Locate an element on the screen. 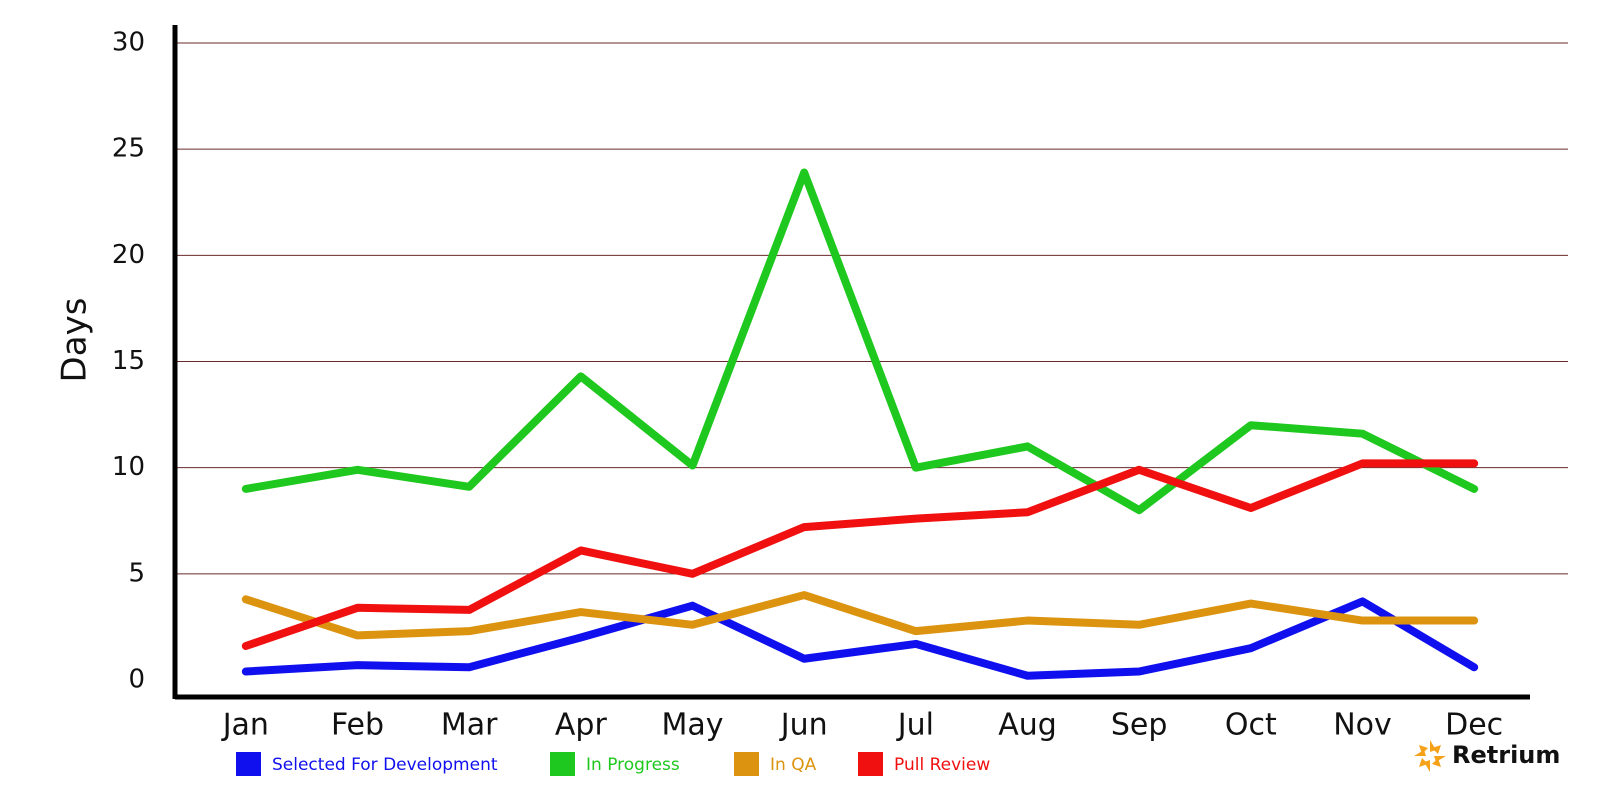 Image resolution: width=1600 pixels, height=800 pixels. y-tick-label: 0 is located at coordinates (136, 680).